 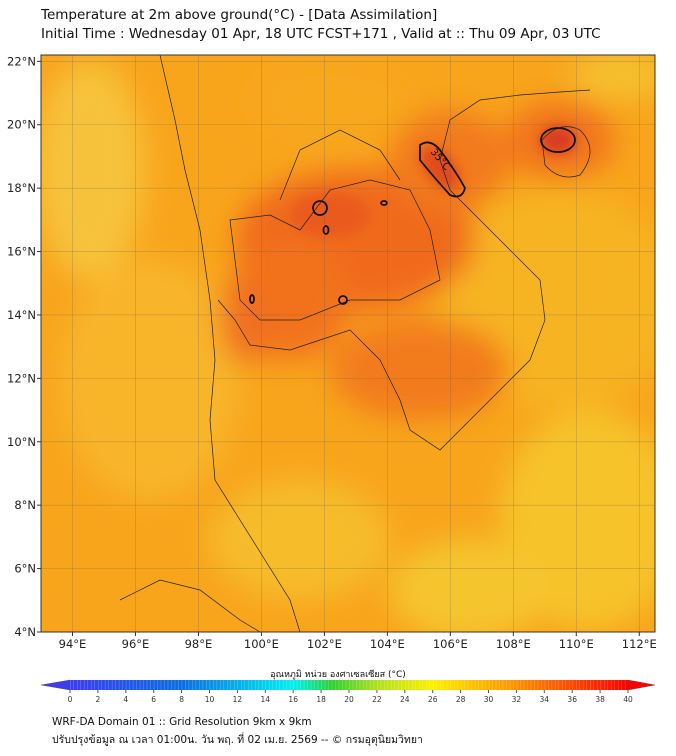 What do you see at coordinates (348, 691) in the screenshot?
I see `colorbar: 0 2 4 6 8 10 12 14 16 18 20 22 24 26 28 30 32 34 36 38 40` at bounding box center [348, 691].